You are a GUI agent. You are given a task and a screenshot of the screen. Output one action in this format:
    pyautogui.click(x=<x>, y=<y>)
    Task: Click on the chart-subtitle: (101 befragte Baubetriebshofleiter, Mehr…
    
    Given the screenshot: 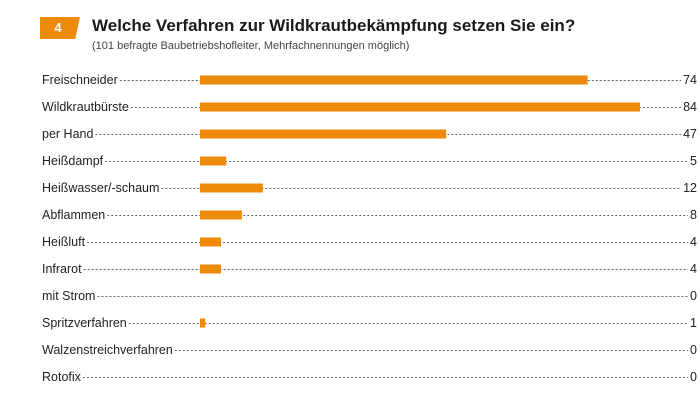 What is the action you would take?
    pyautogui.click(x=251, y=46)
    